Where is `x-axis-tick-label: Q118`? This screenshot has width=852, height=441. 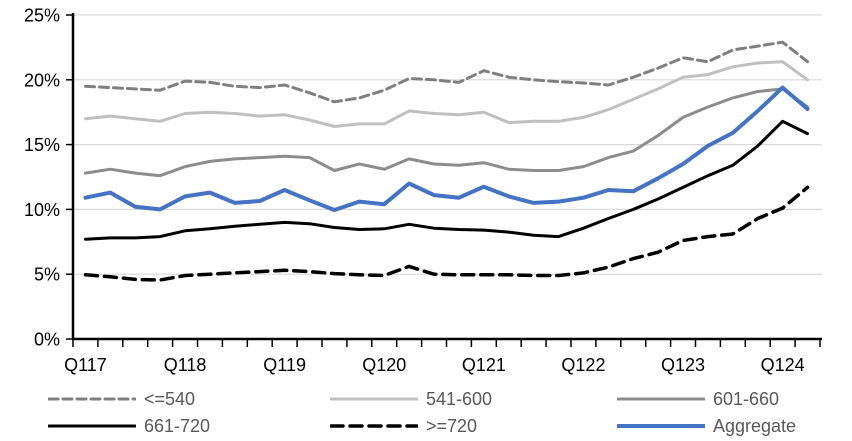 x-axis-tick-label: Q118 is located at coordinates (185, 365).